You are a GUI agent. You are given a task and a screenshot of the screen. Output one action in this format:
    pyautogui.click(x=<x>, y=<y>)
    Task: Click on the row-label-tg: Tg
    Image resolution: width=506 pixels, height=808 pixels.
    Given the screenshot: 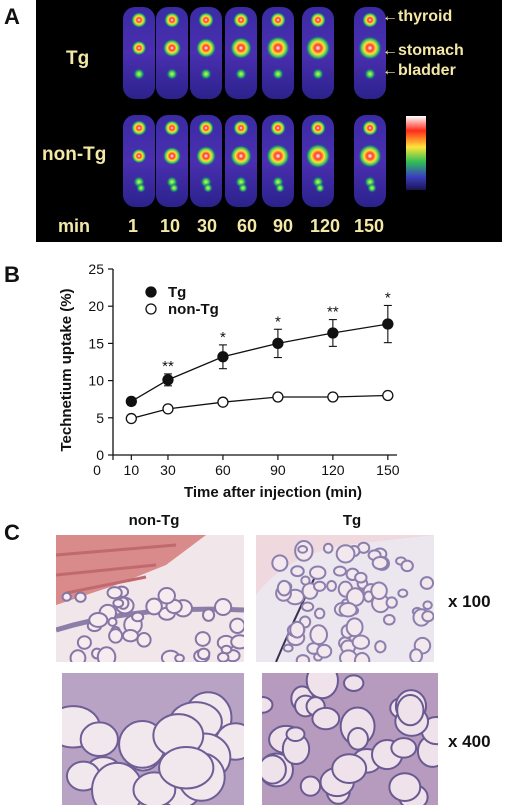 What is the action you would take?
    pyautogui.click(x=78, y=58)
    